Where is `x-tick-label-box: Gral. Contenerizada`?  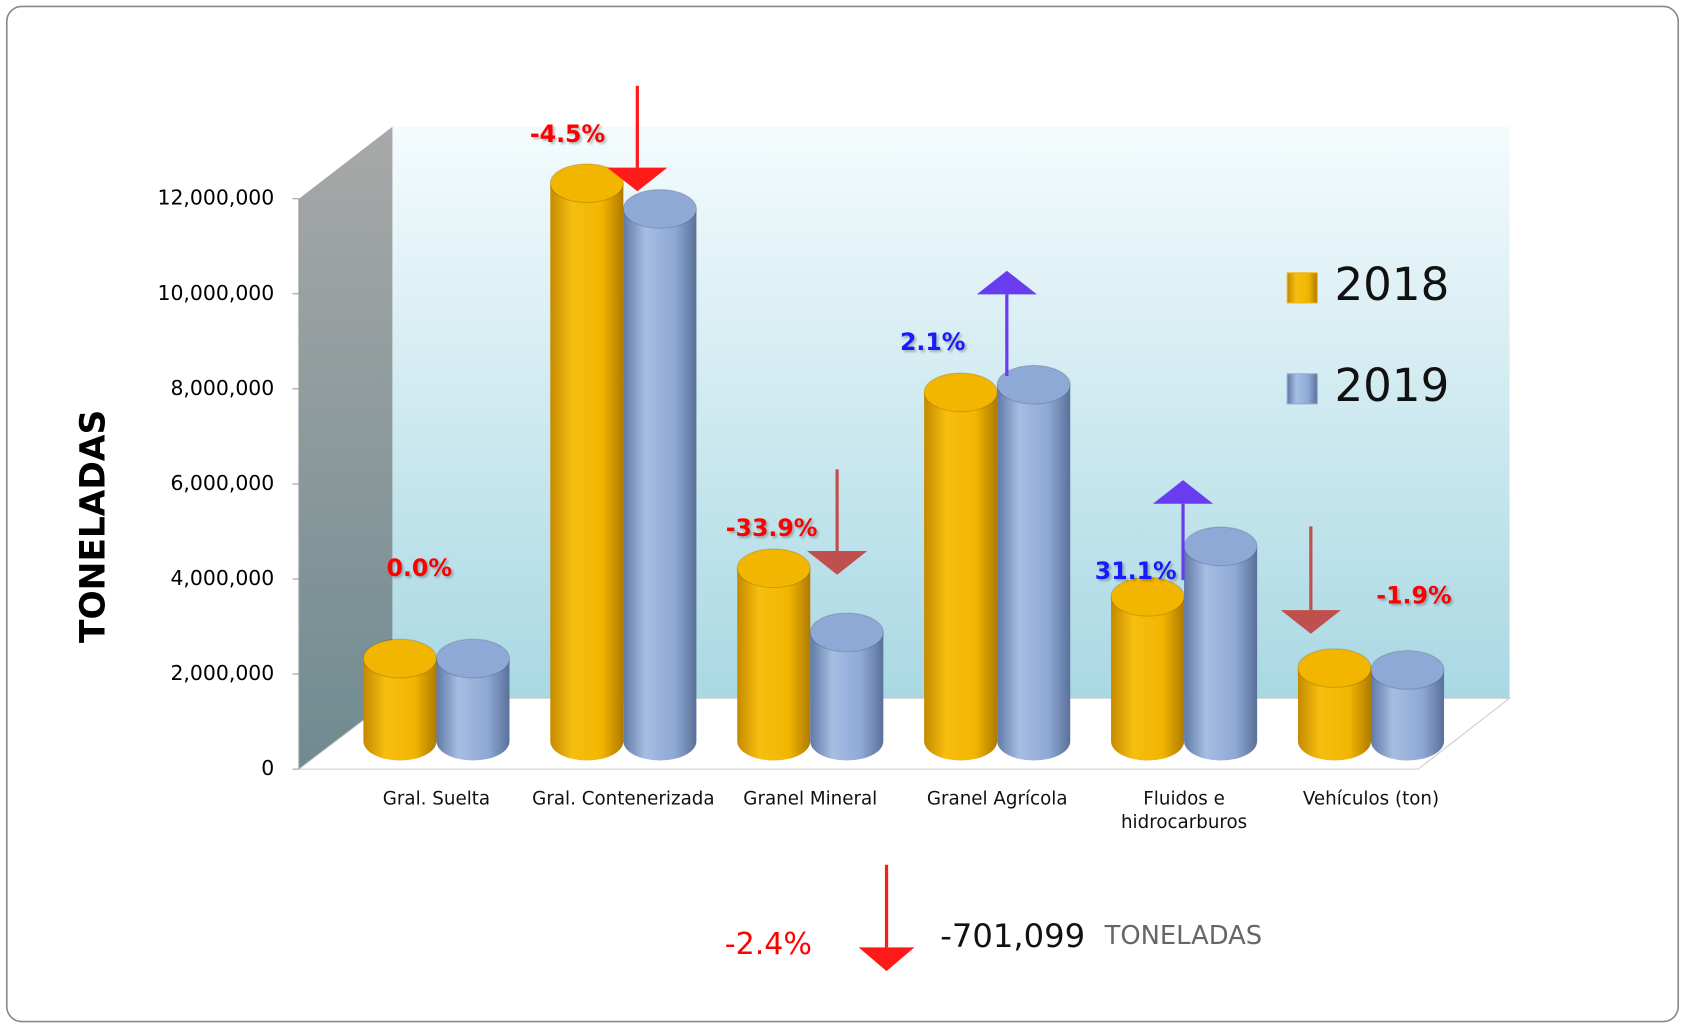 x-tick-label-box: Gral. Contenerizada is located at coordinates (623, 799).